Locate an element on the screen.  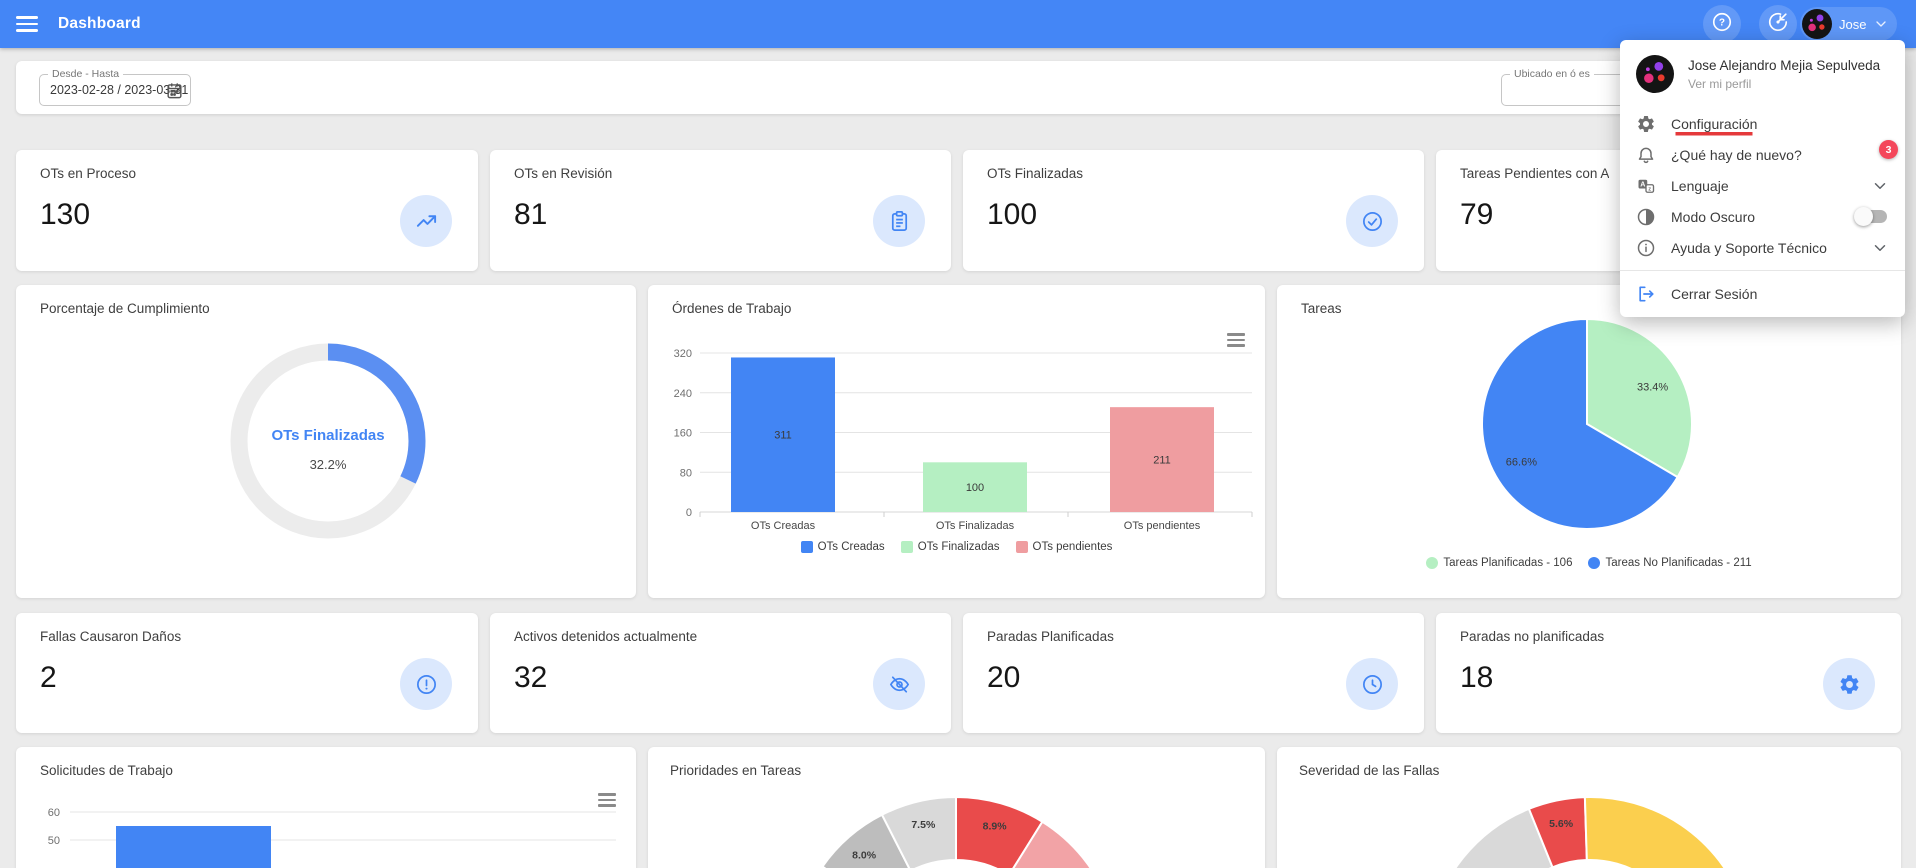
kpi-card: Paradas no planificadas 18 is located at coordinates (1668, 673).